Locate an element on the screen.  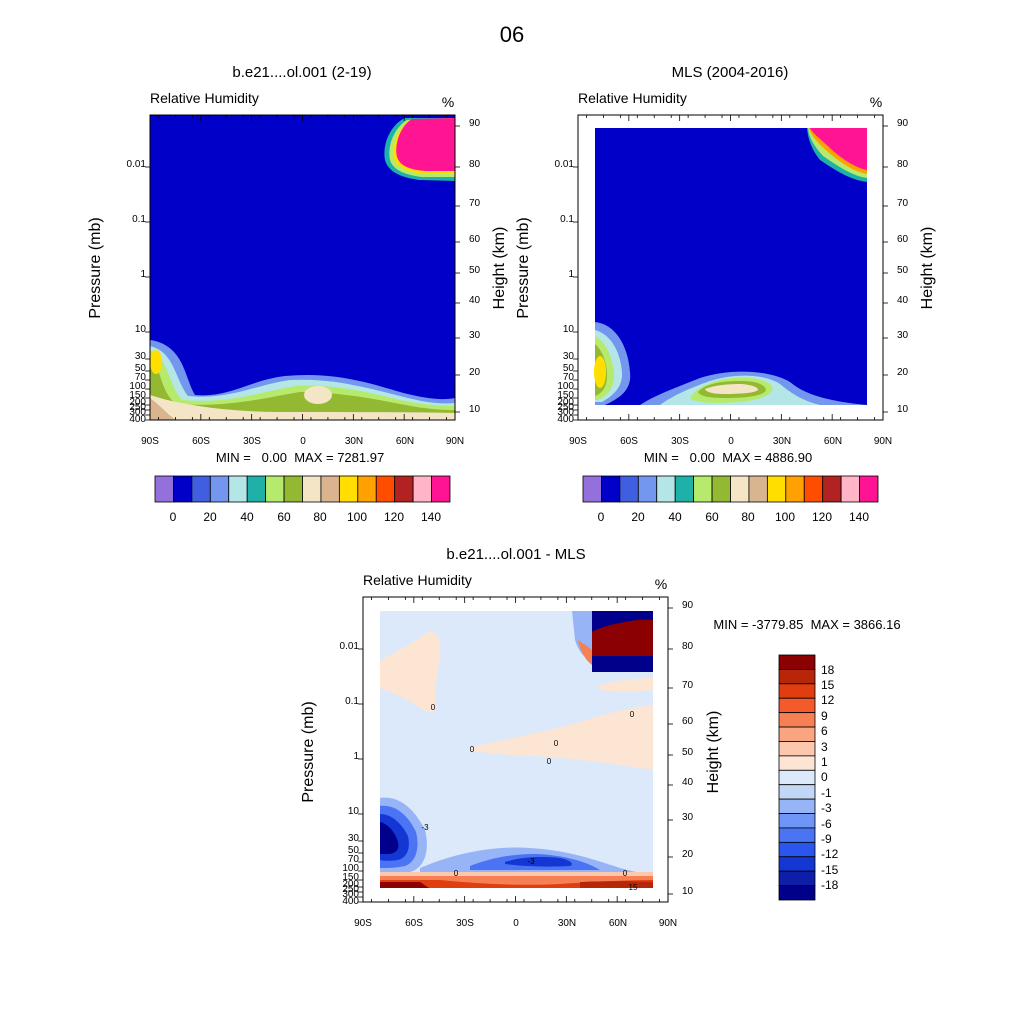
contour-labels: 0 0 0 0 -3 -3 0 0 0 15 is located at coordinates (529, 797).